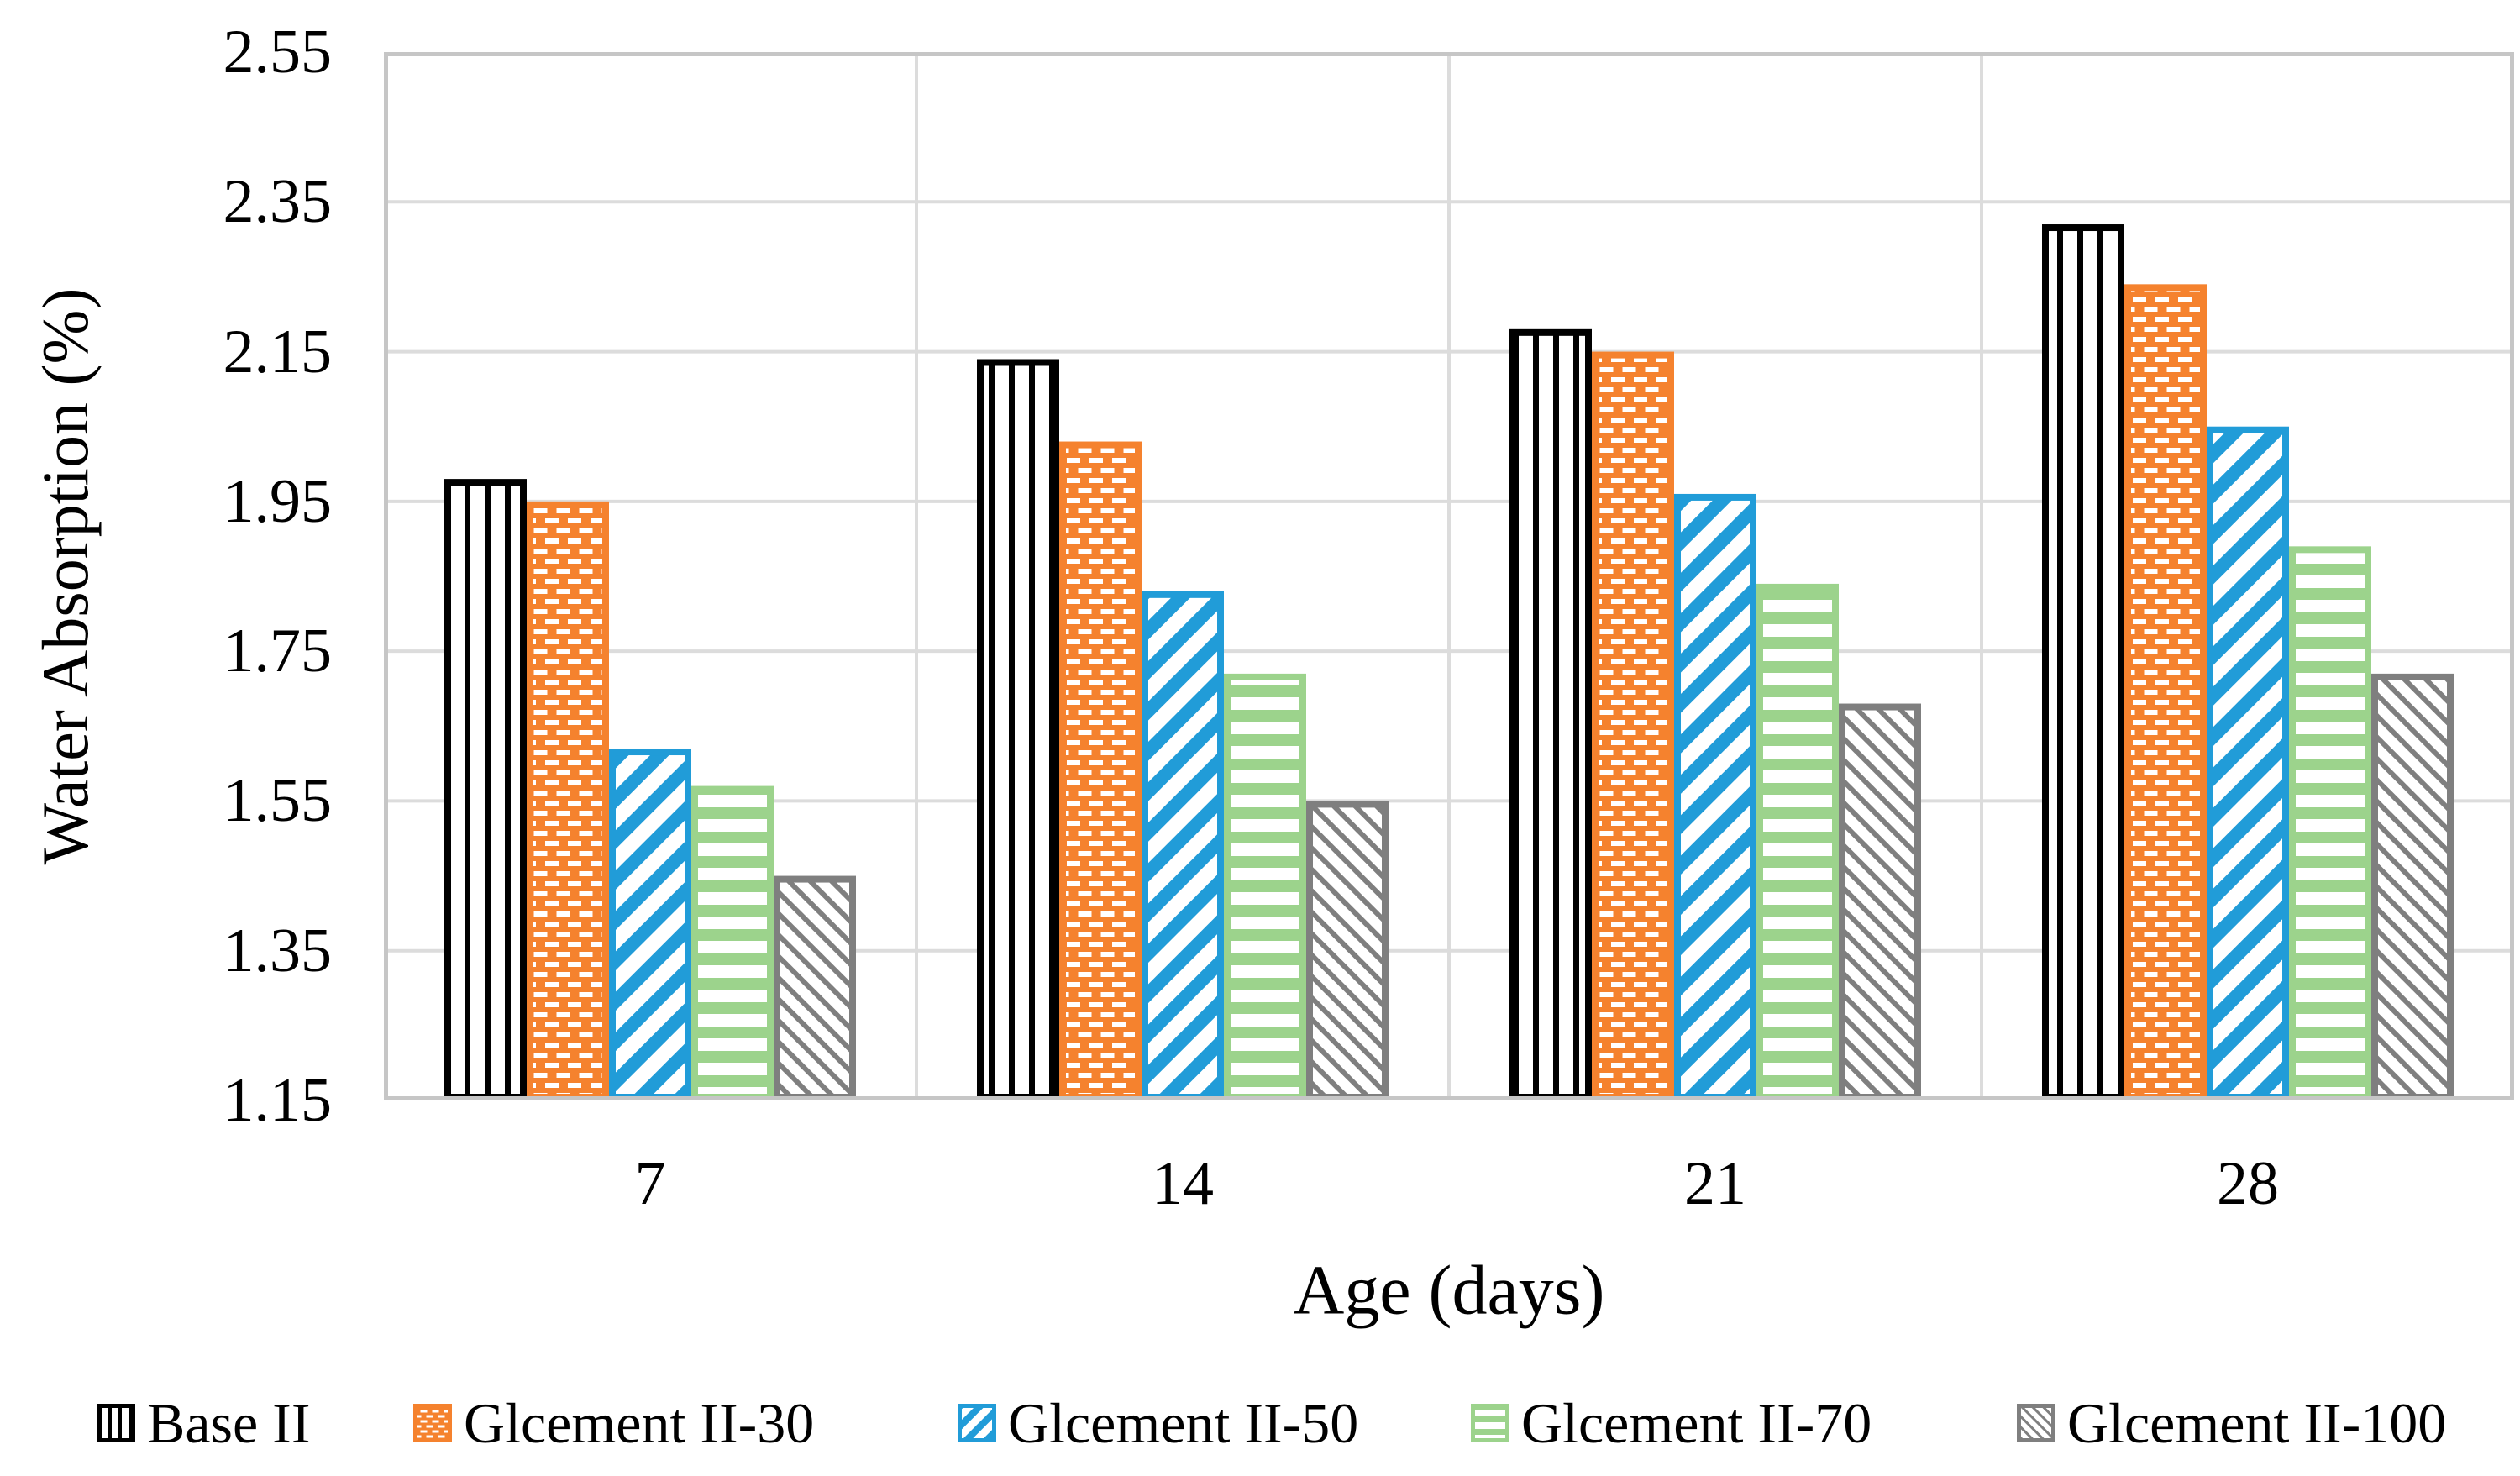  I want to click on y-tick-label: 1.95, so click(278, 501).